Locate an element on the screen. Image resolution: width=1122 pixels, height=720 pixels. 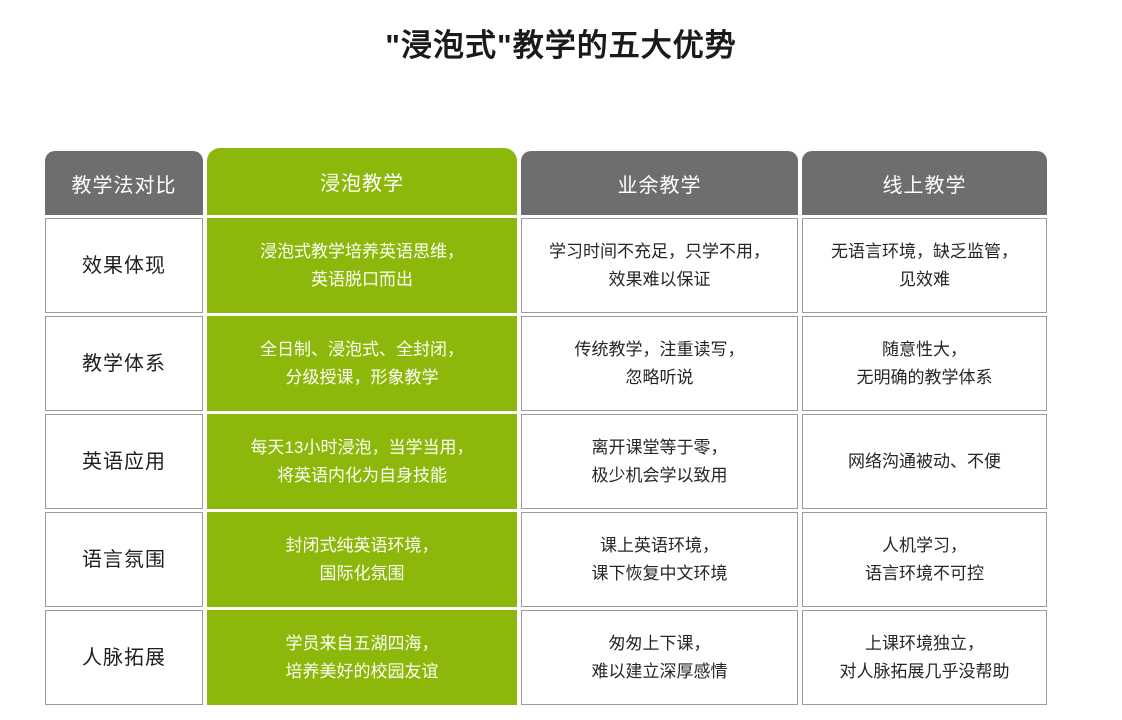
amateur-cell: 学习时间不充足，只学不用， 效果难以保证 is located at coordinates (659, 265).